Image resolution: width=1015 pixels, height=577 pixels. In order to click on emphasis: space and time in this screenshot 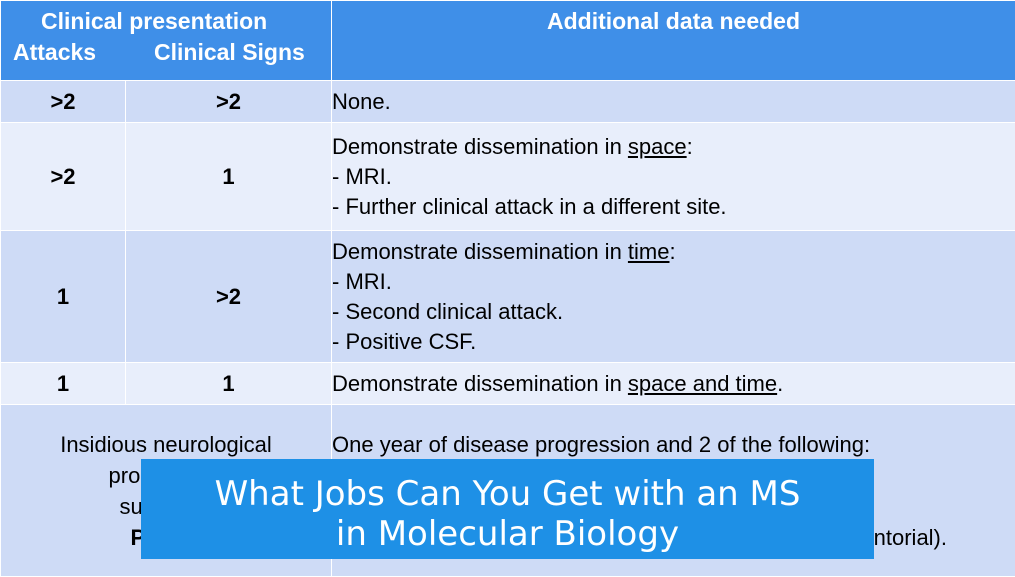, I will do `click(702, 383)`.